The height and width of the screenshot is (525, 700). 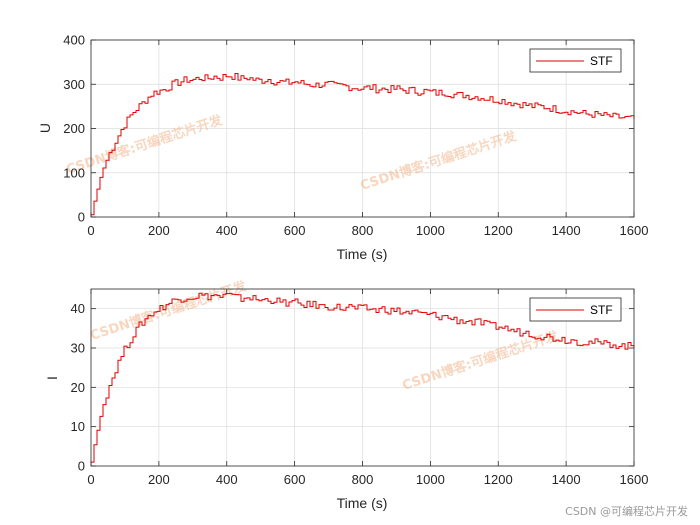 What do you see at coordinates (74, 84) in the screenshot?
I see `y-tick-label: 300` at bounding box center [74, 84].